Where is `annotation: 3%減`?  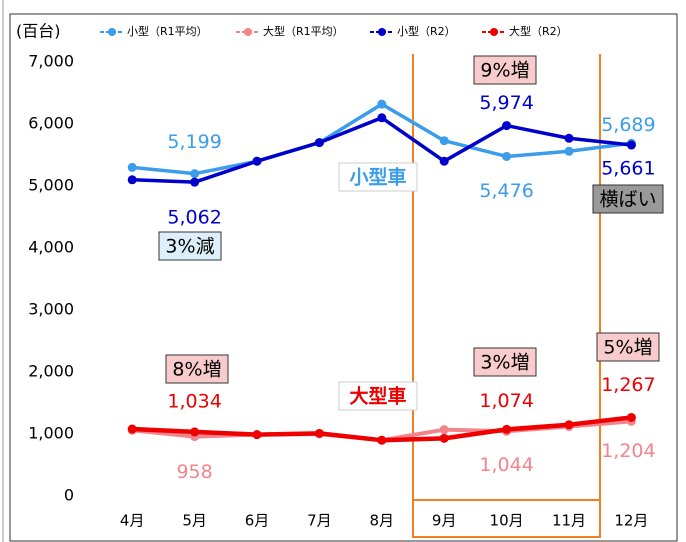
annotation: 3%減 is located at coordinates (189, 247).